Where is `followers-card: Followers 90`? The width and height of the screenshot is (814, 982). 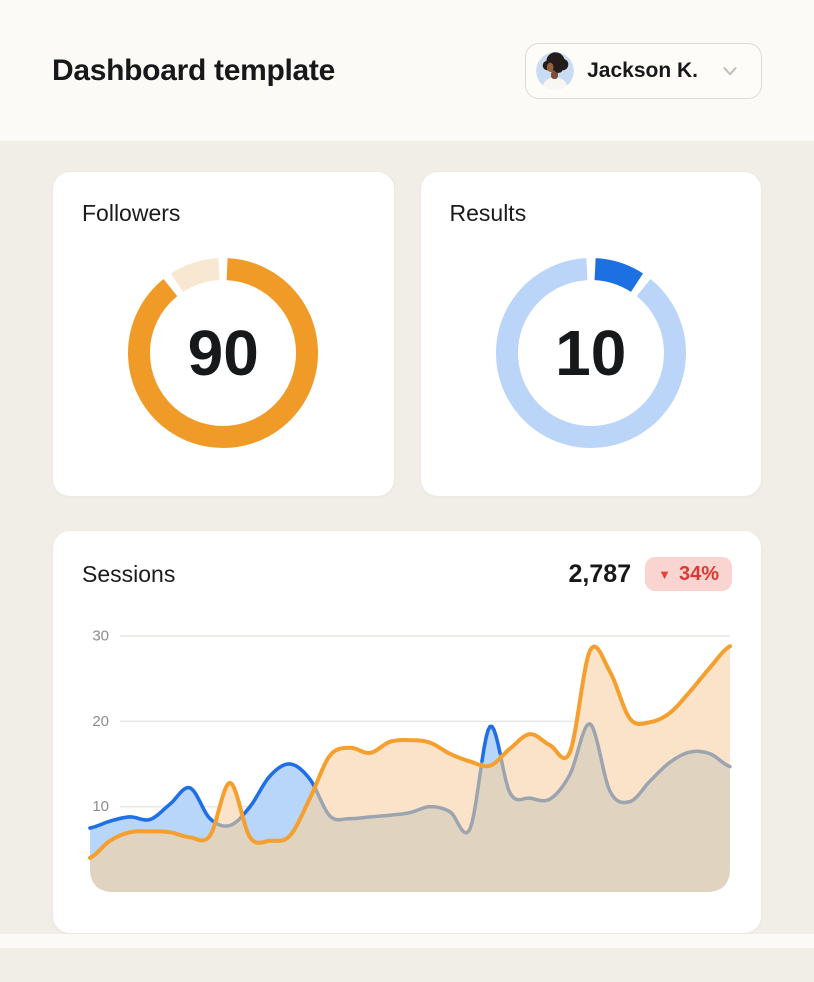
followers-card: Followers 90 is located at coordinates (223, 334).